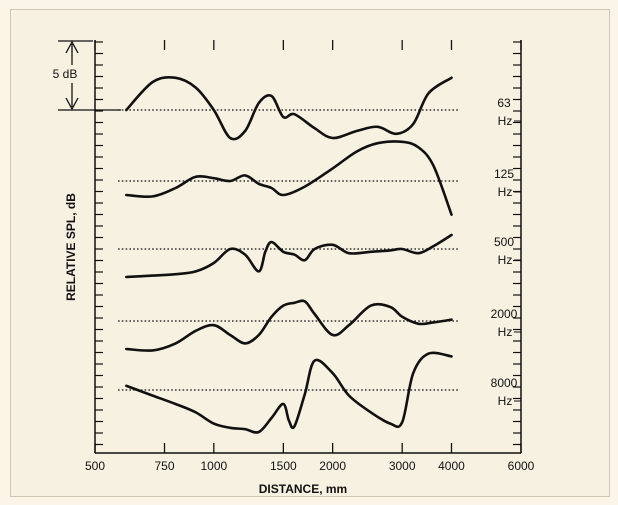 This screenshot has height=505, width=618. I want to click on x-tick-label: 1500, so click(283, 466).